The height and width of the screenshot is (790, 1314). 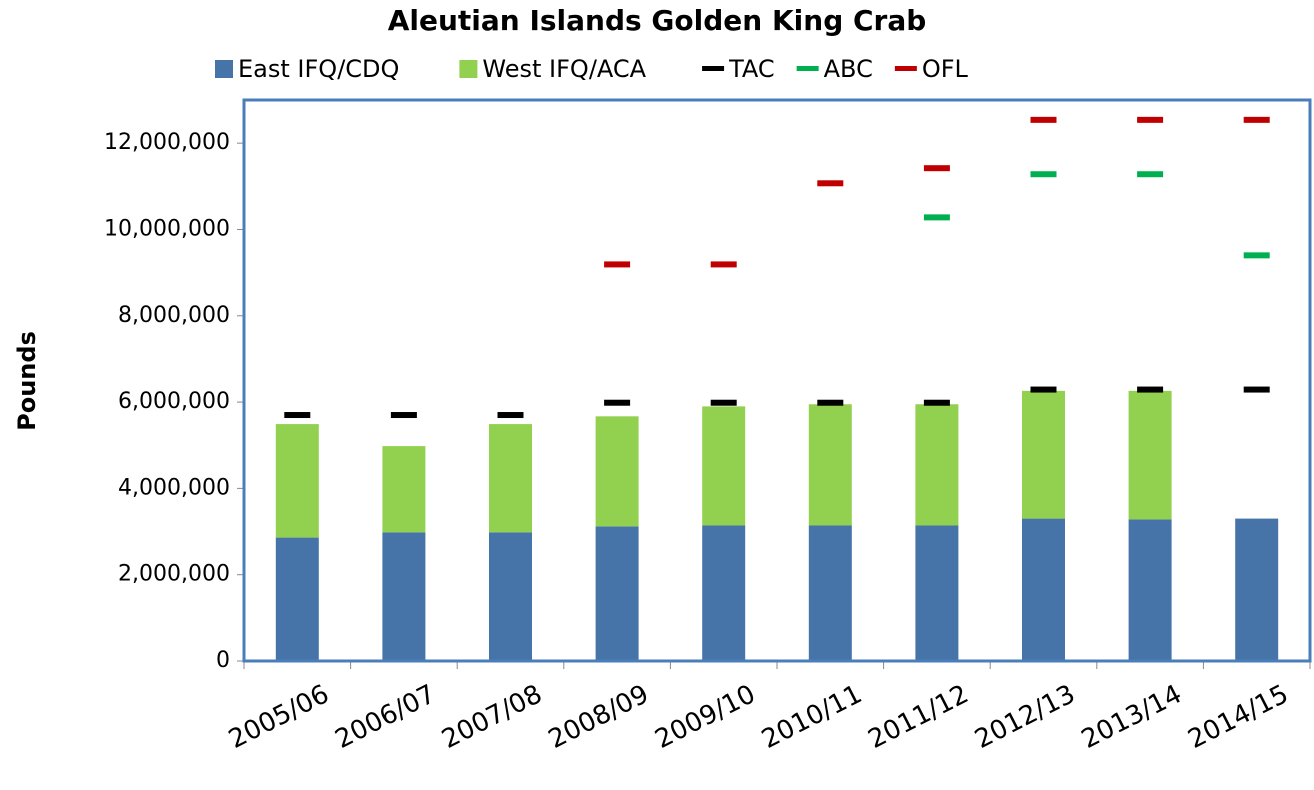 What do you see at coordinates (174, 574) in the screenshot?
I see `y-tick-label: 2,000,000` at bounding box center [174, 574].